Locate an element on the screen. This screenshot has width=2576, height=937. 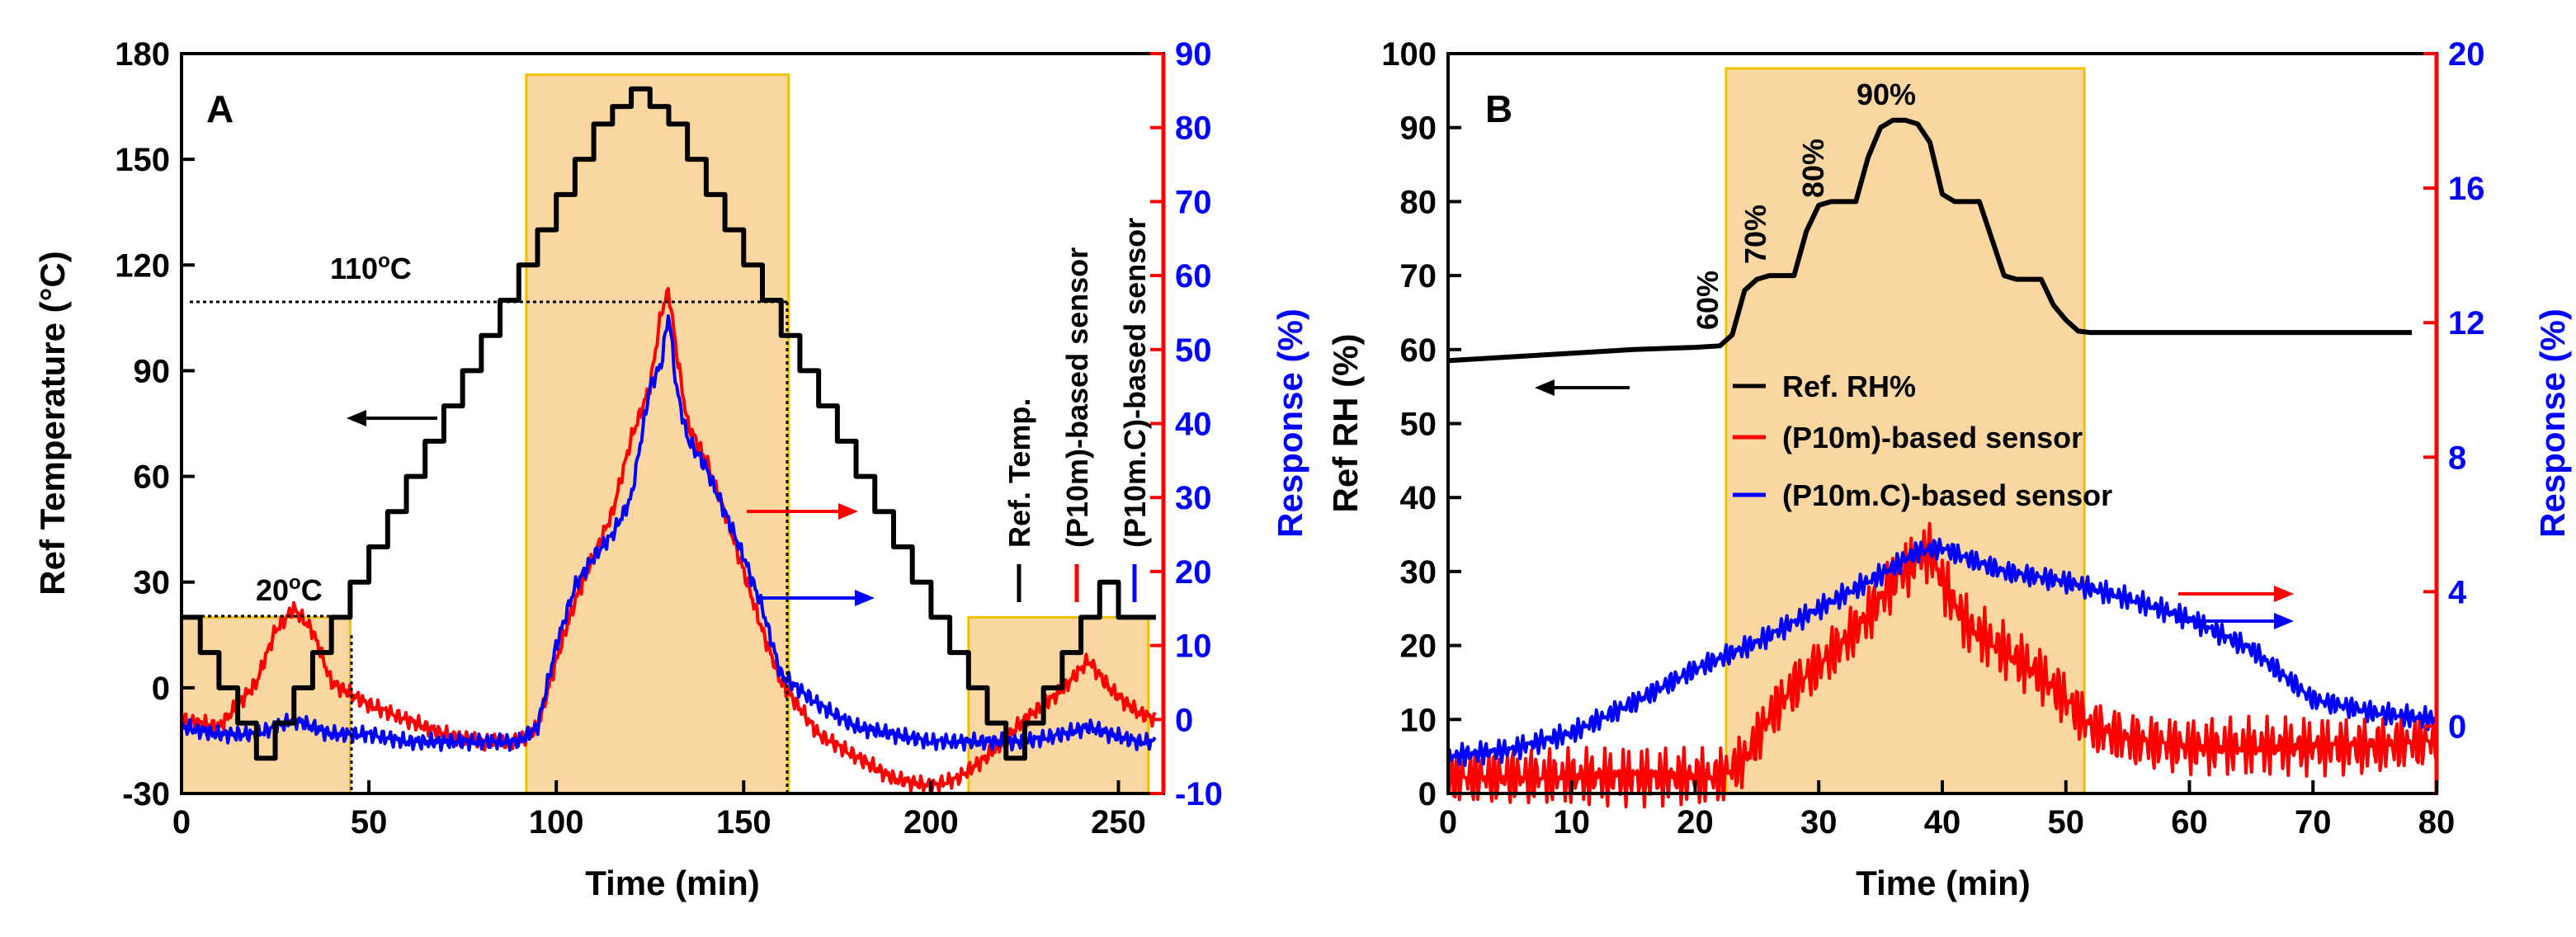
legend-label-ref-temp: Ref. Temp. is located at coordinates (1020, 473).